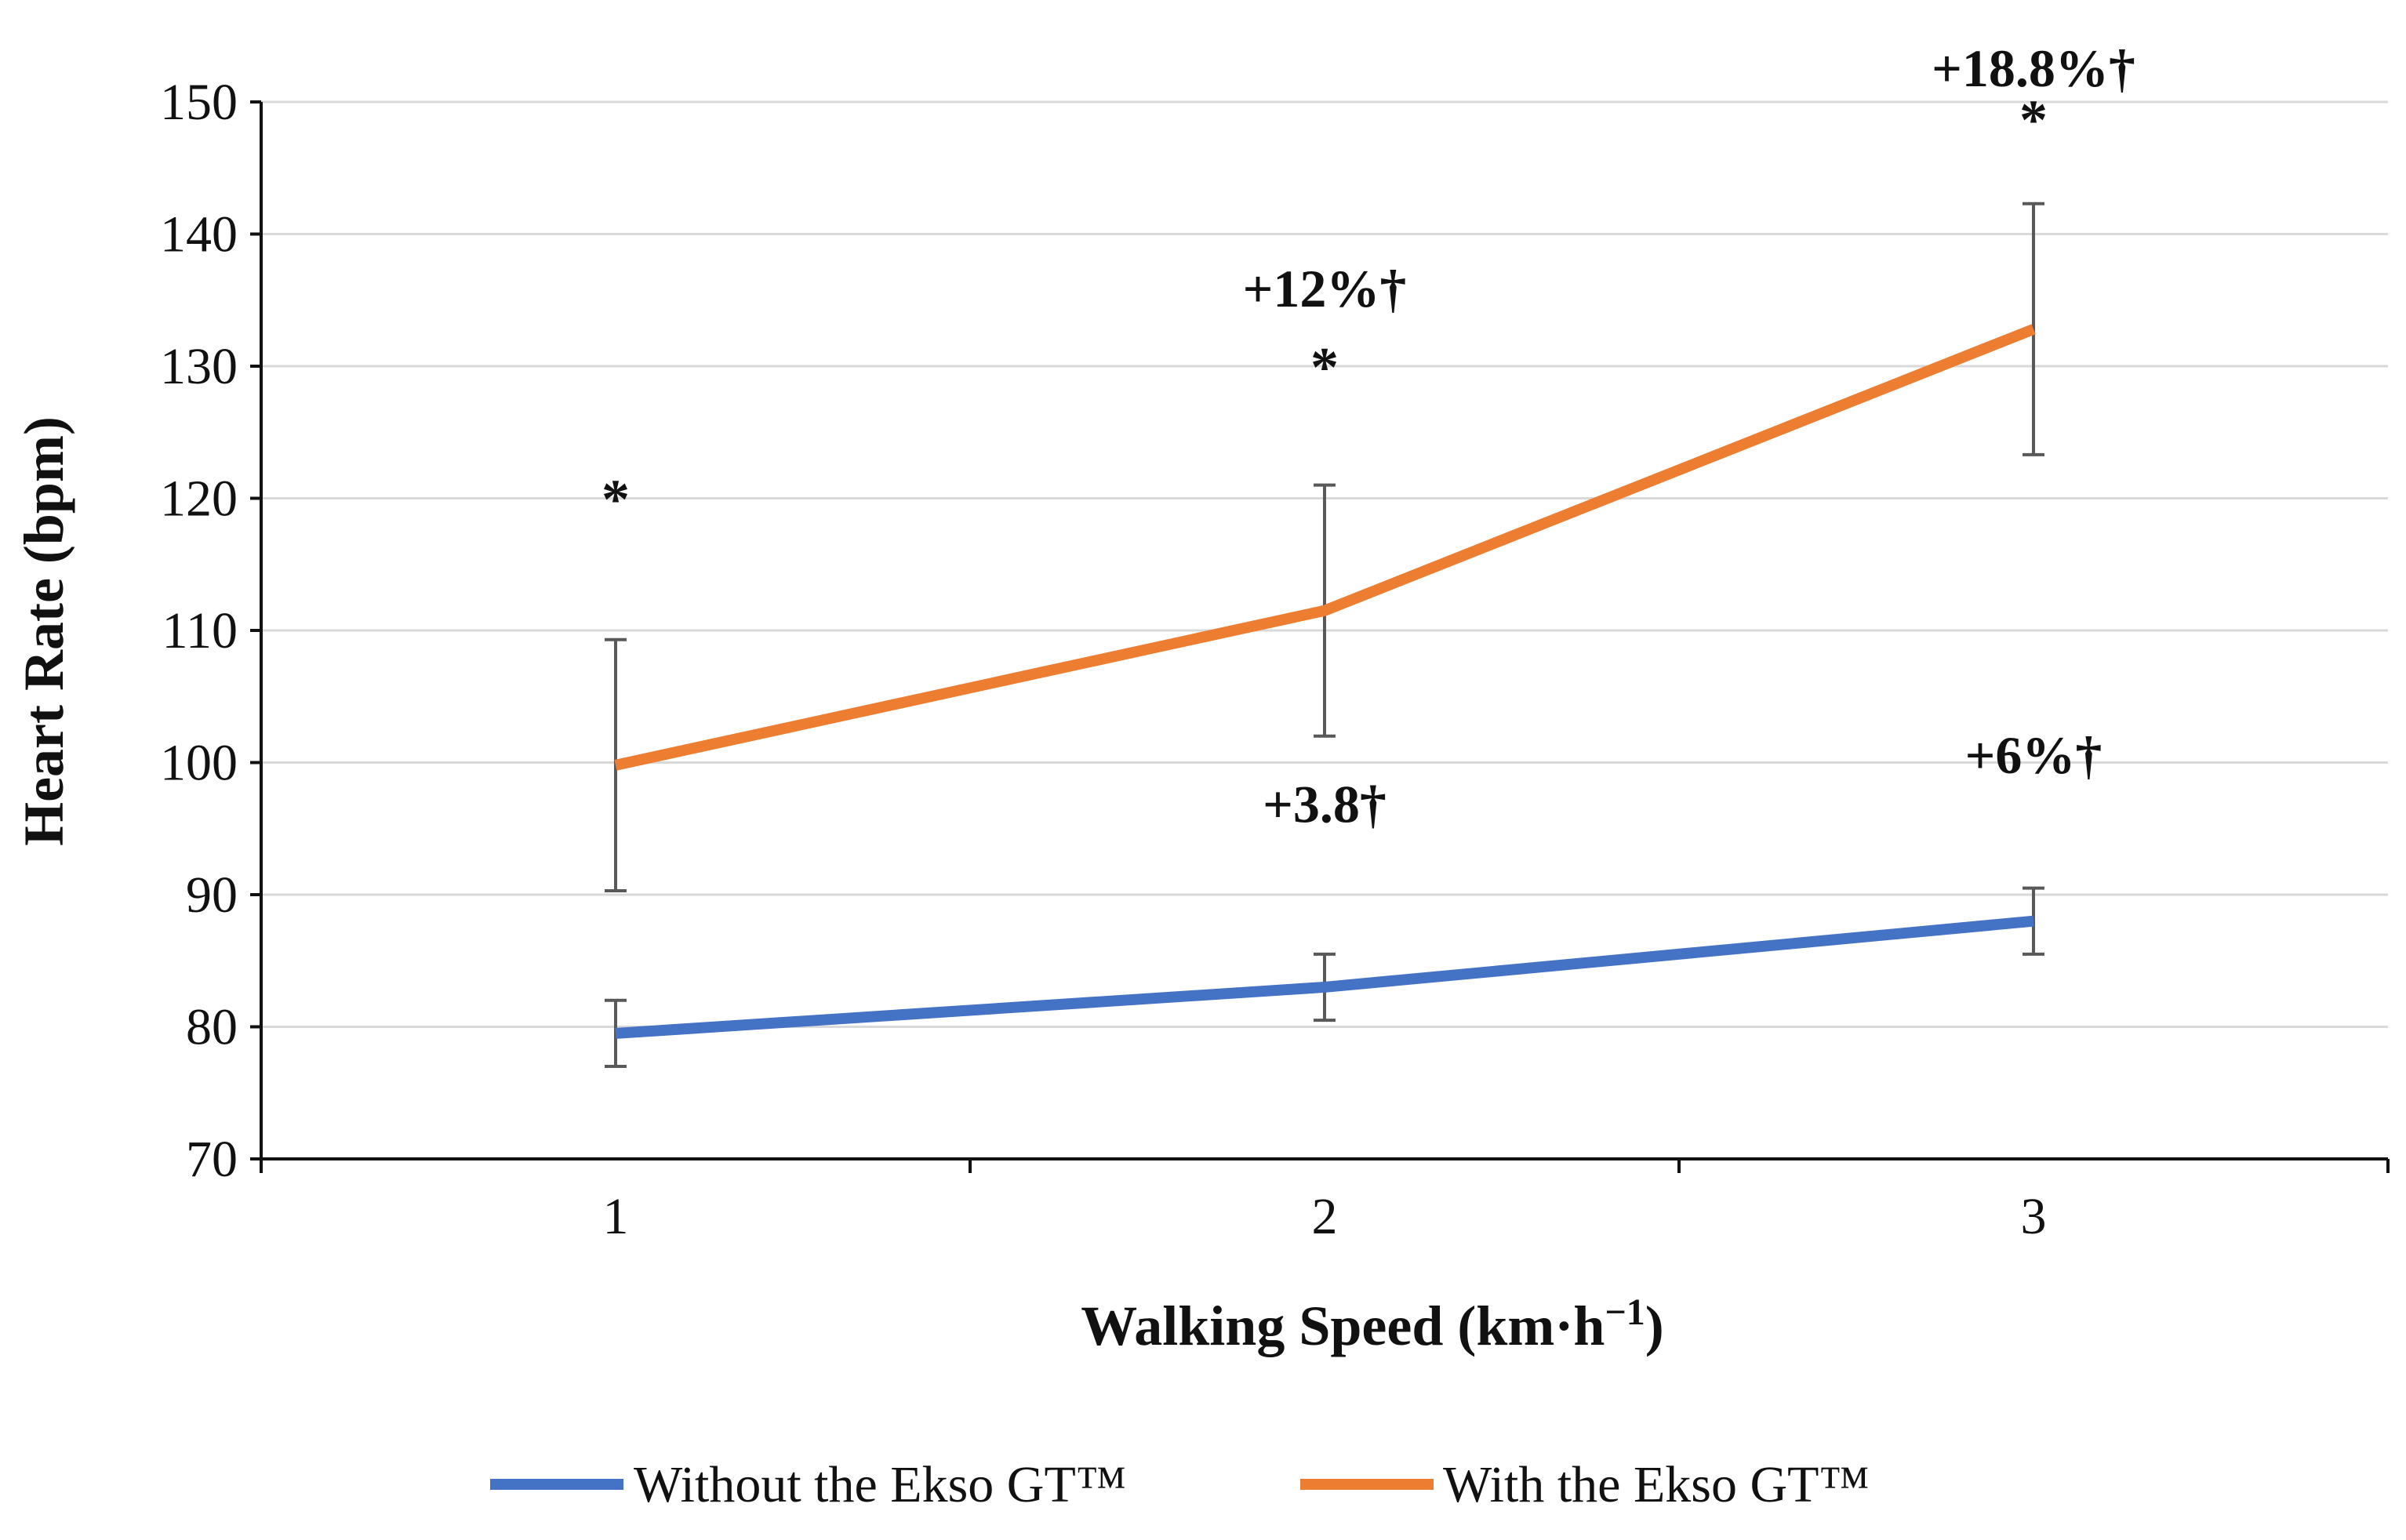 This screenshot has height=1540, width=2406. What do you see at coordinates (880, 1484) in the screenshot?
I see `legend-label-without: Without the Ekso GT™` at bounding box center [880, 1484].